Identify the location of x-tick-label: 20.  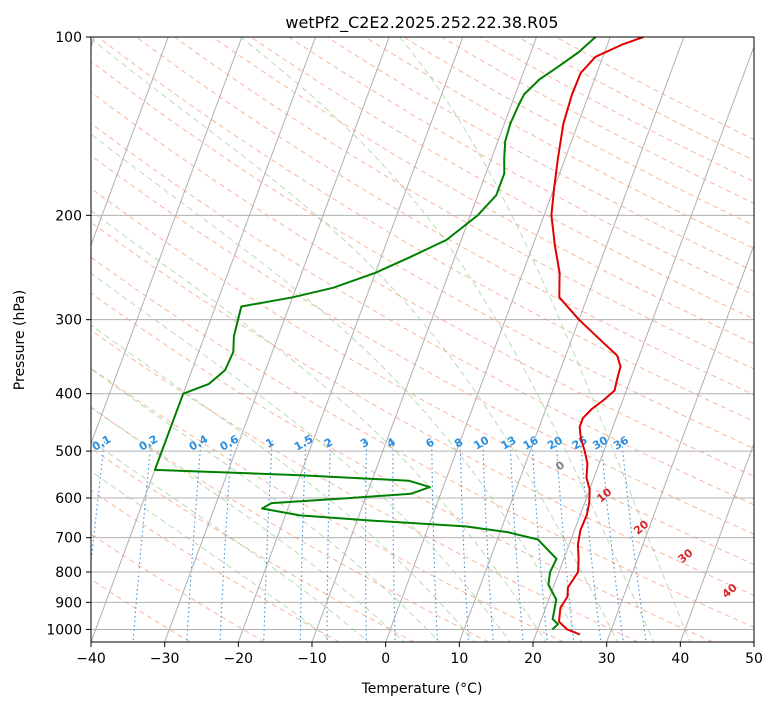
(533, 659).